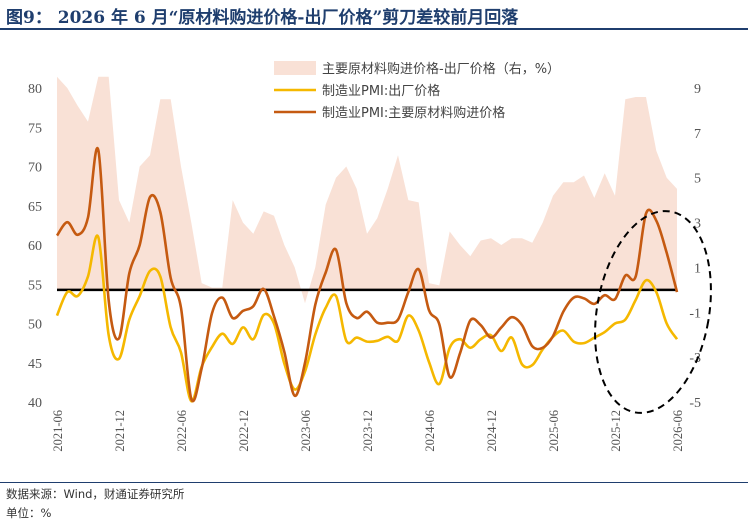 The width and height of the screenshot is (748, 526). Describe the element at coordinates (381, 91) in the screenshot. I see `legend-label-output-price: 制造业PMI:出厂价格` at that location.